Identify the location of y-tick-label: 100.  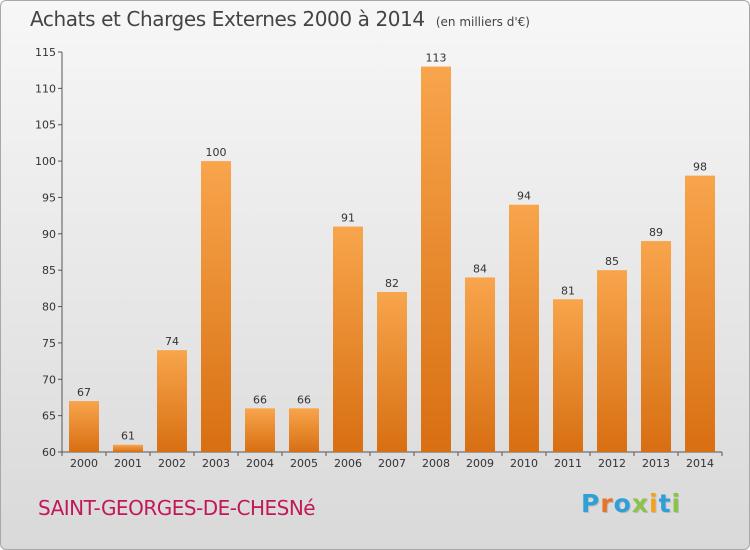
(45, 161).